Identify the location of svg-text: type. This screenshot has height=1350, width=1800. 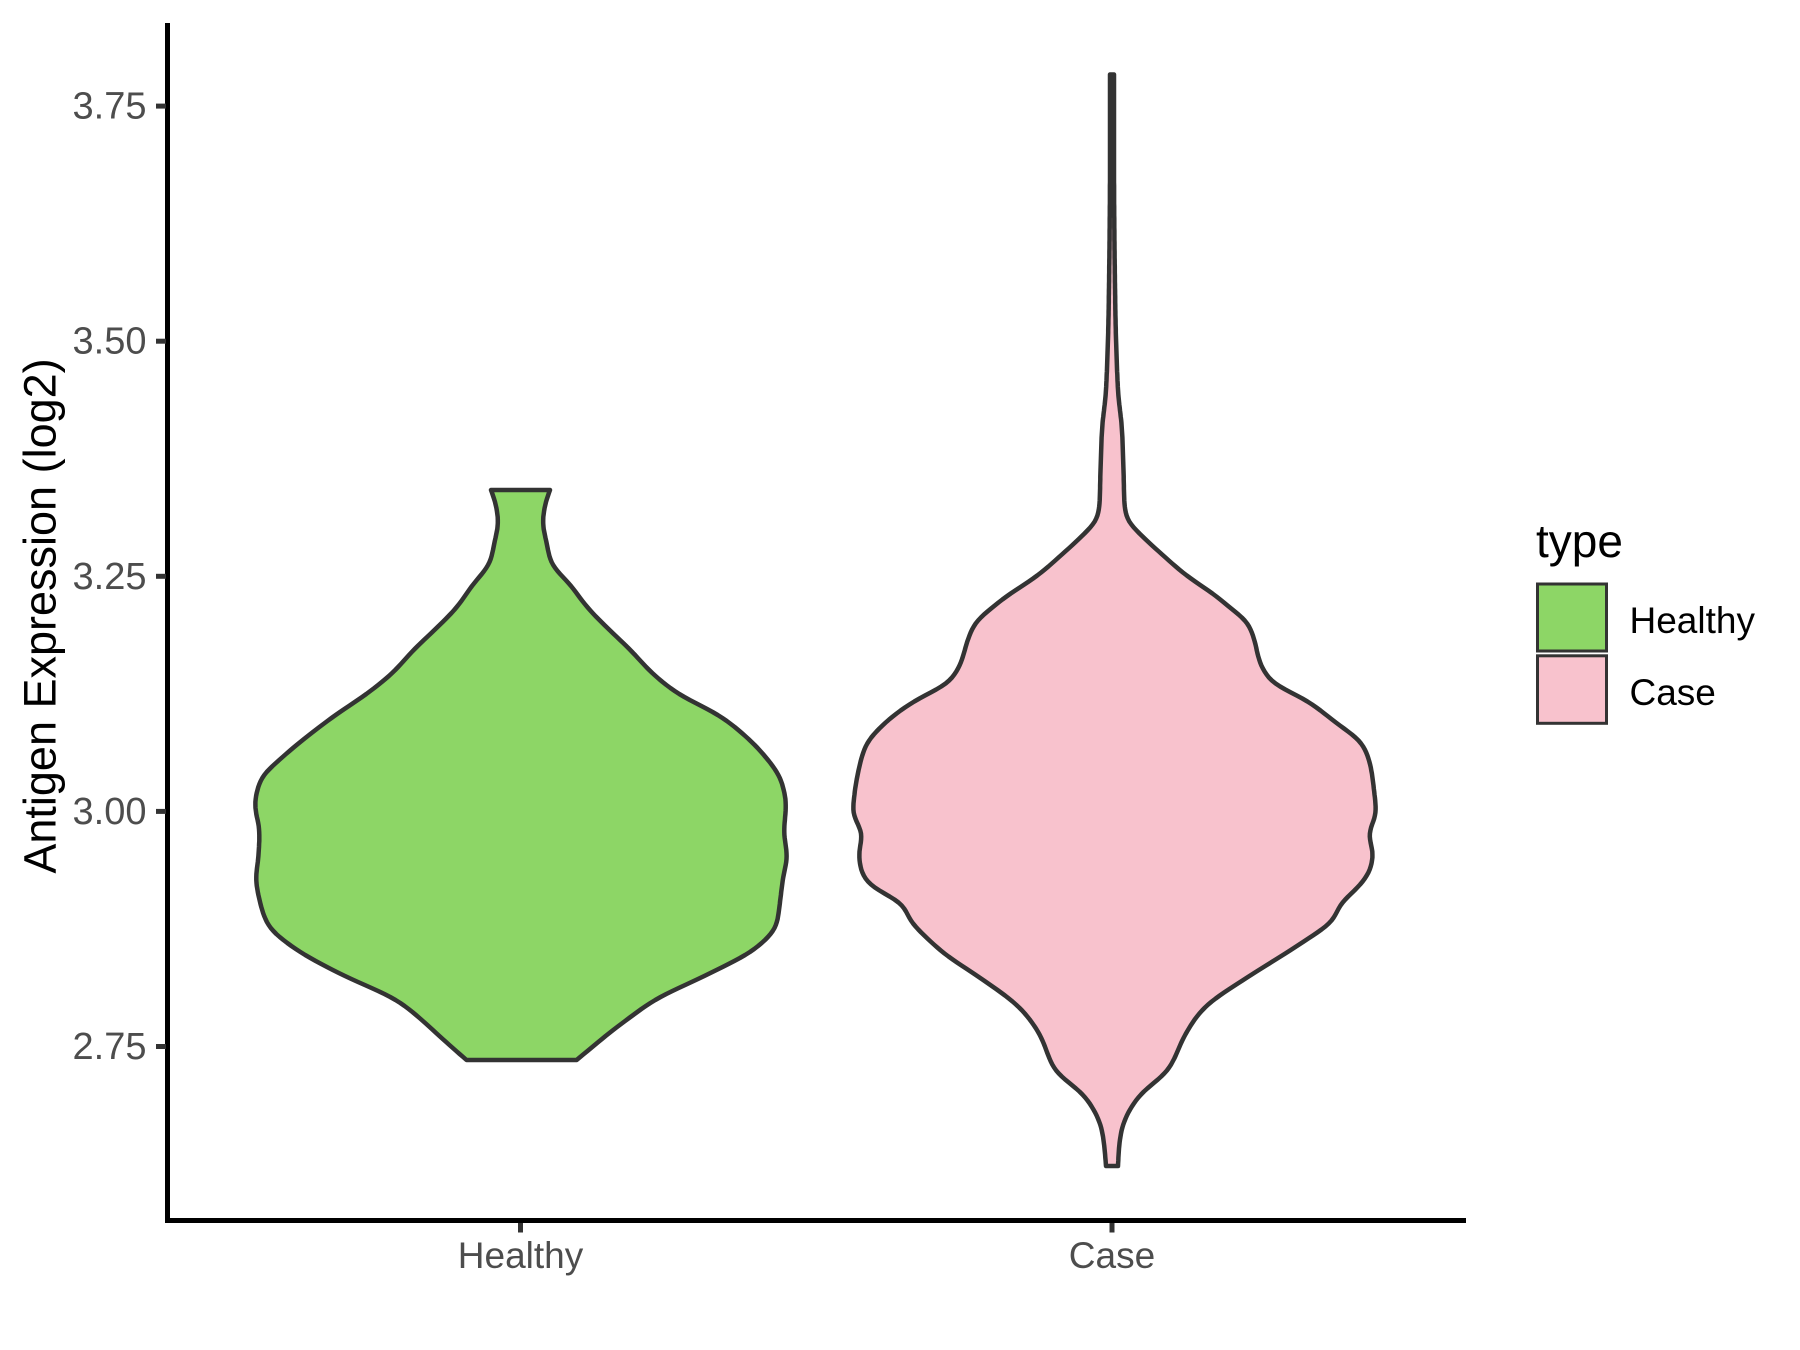
(1579, 541).